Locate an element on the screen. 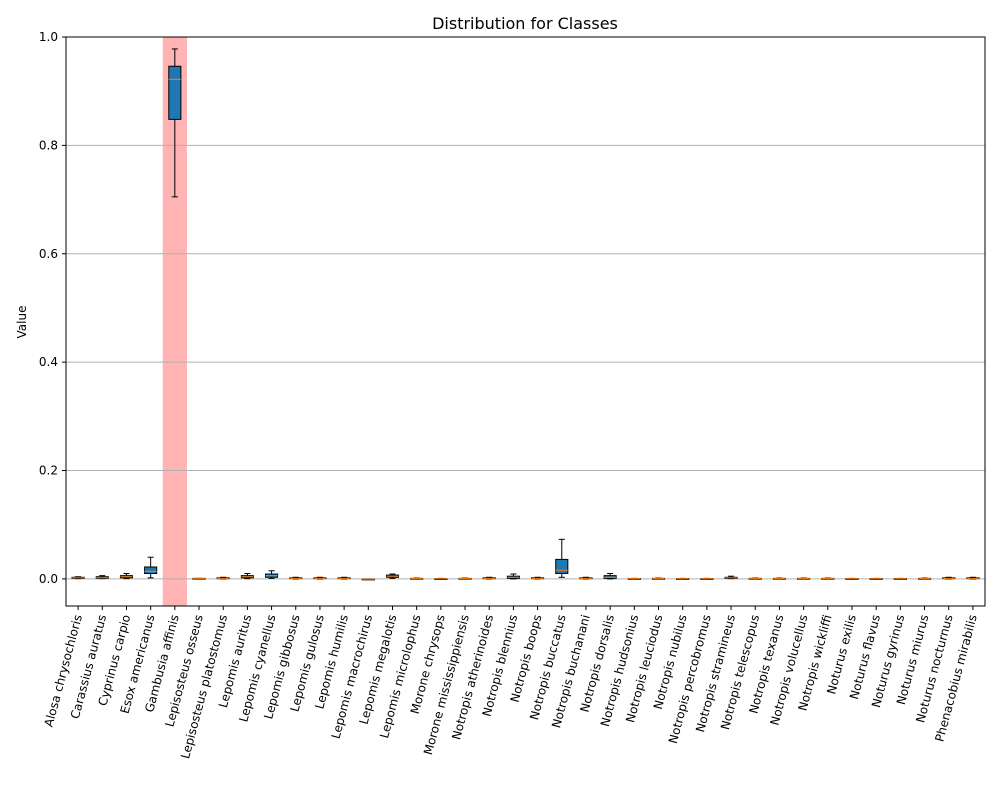 The height and width of the screenshot is (800, 1000). y-tick-label: 0.8 is located at coordinates (48, 145).